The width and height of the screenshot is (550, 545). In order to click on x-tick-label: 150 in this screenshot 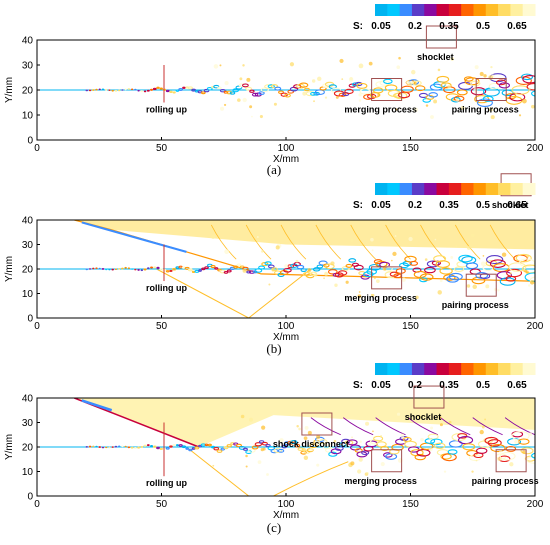, I will do `click(410, 148)`.